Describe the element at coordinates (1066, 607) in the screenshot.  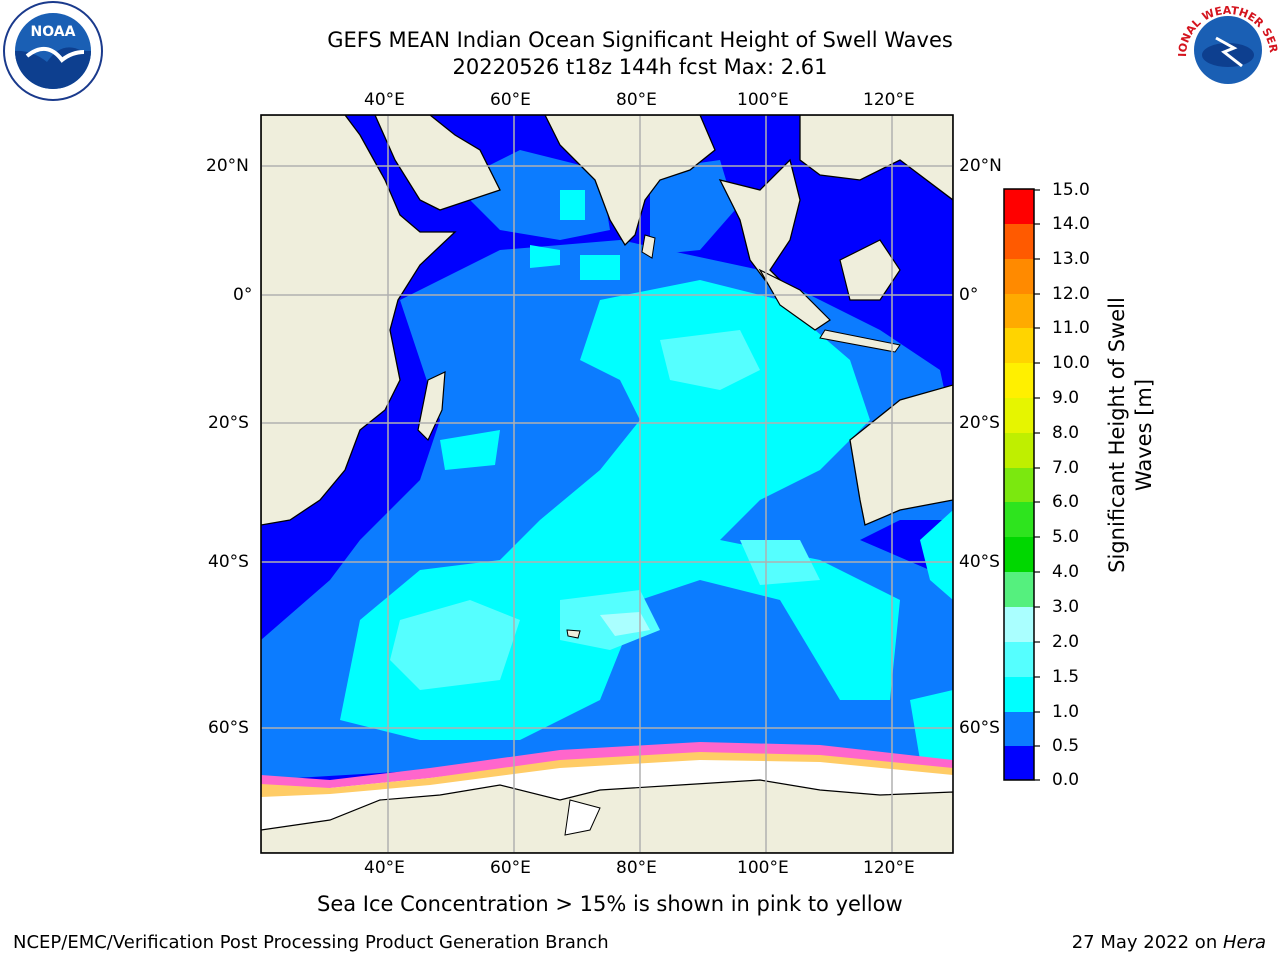
I see `colorbar-tick: 3.0` at that location.